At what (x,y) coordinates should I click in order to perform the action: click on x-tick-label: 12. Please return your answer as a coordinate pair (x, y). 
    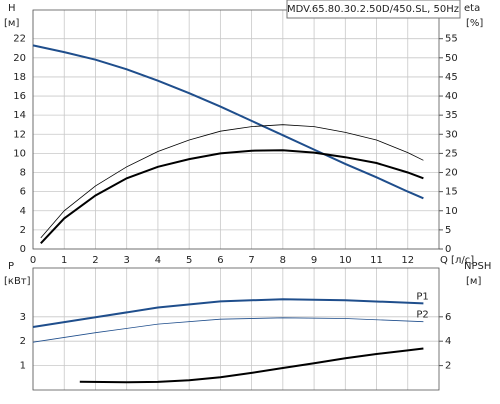
    Looking at the image, I should click on (407, 260).